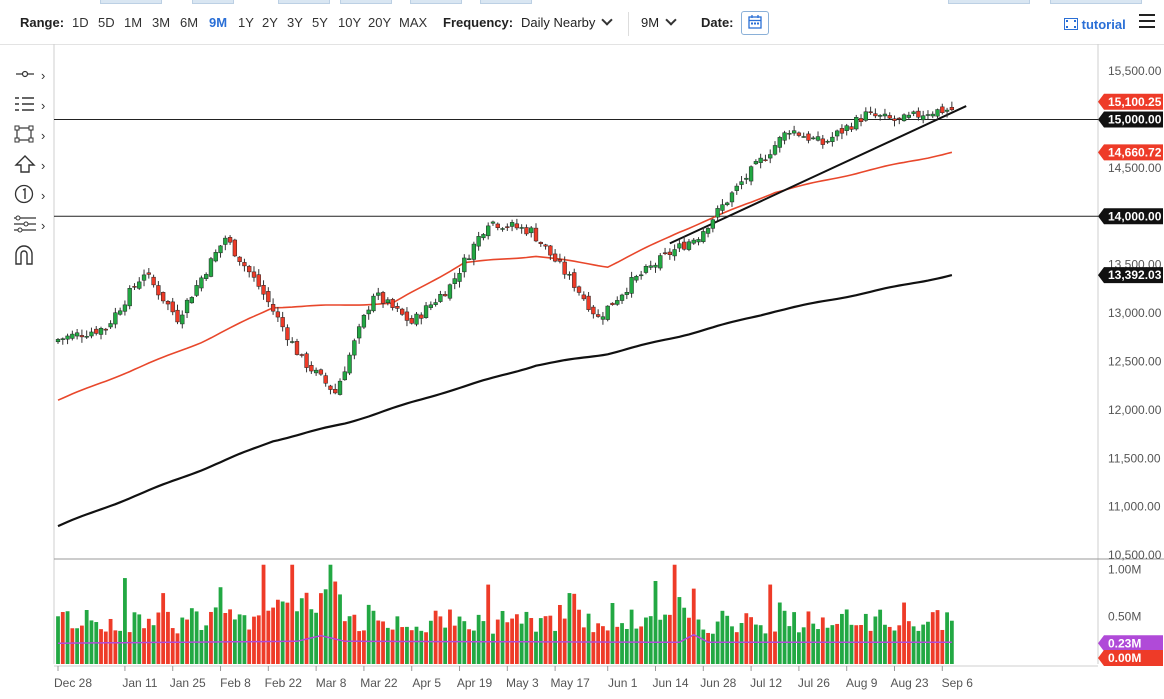 This screenshot has height=699, width=1164. Describe the element at coordinates (189, 22) in the screenshot. I see `range-option-6m: 6M` at that location.